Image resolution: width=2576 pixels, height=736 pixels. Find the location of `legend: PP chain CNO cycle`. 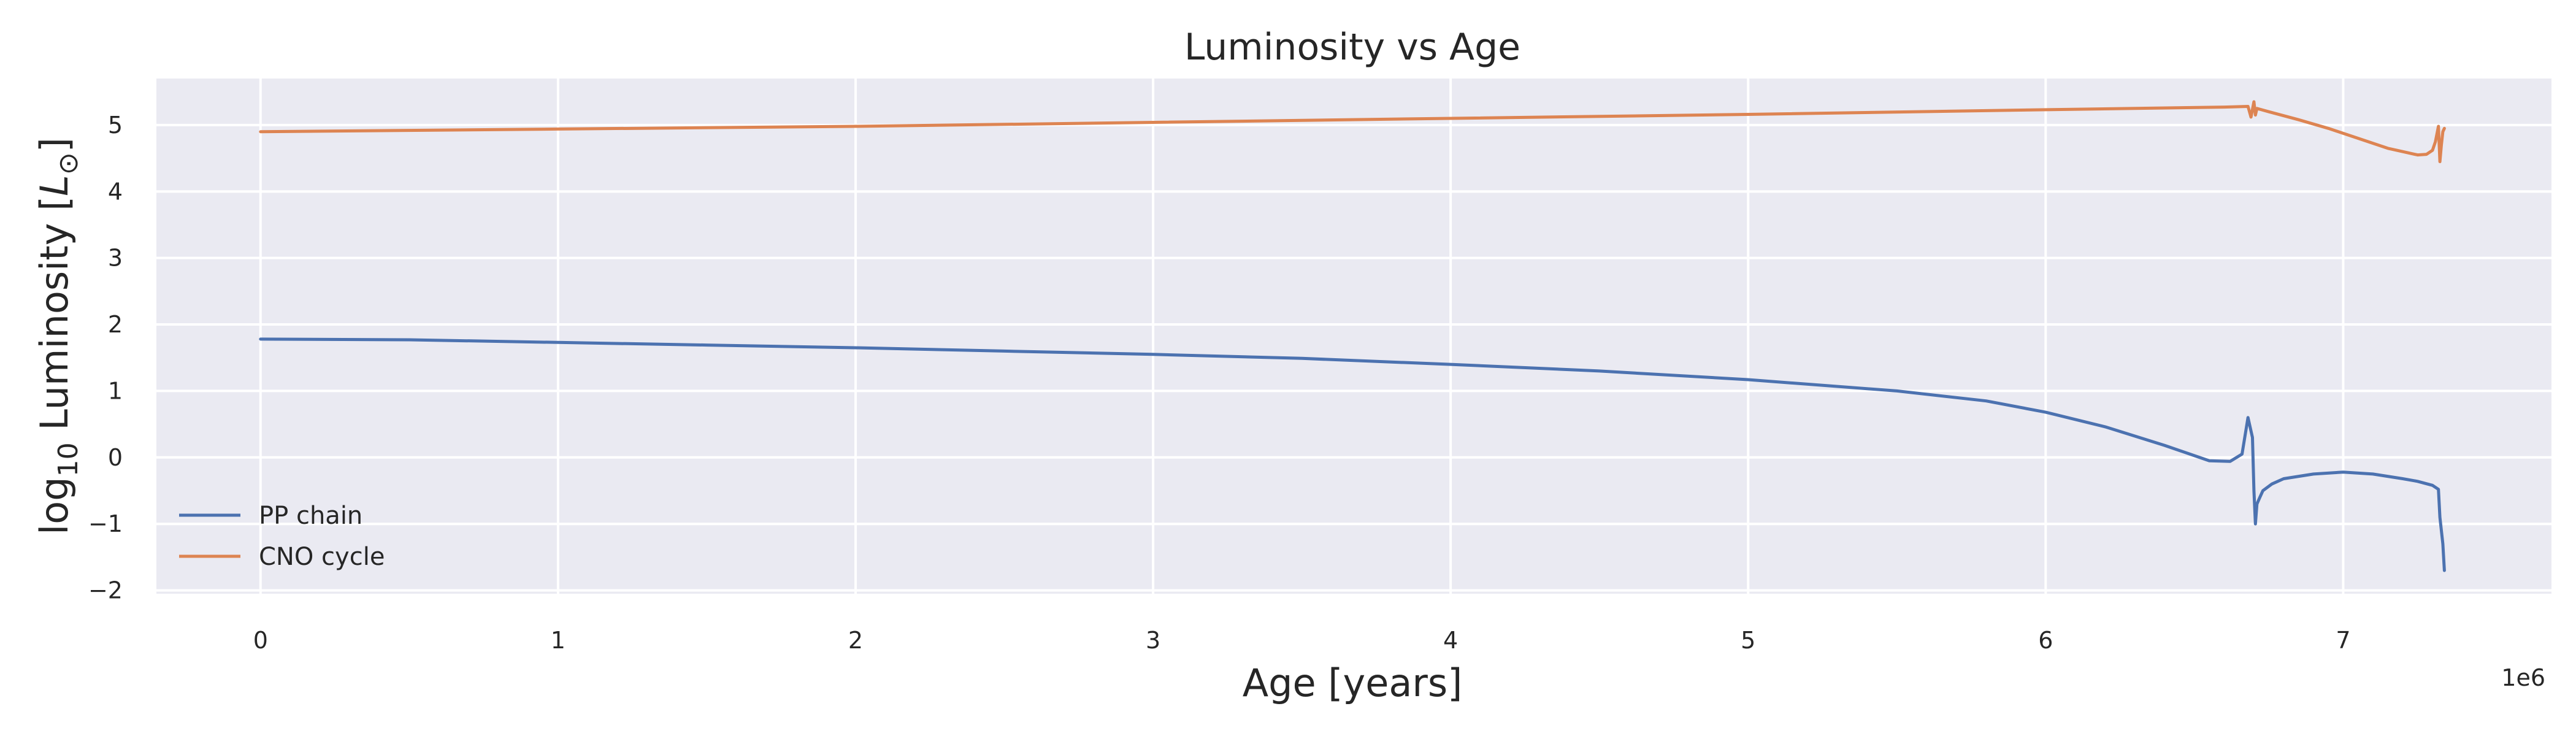

legend: PP chain CNO cycle is located at coordinates (282, 536).